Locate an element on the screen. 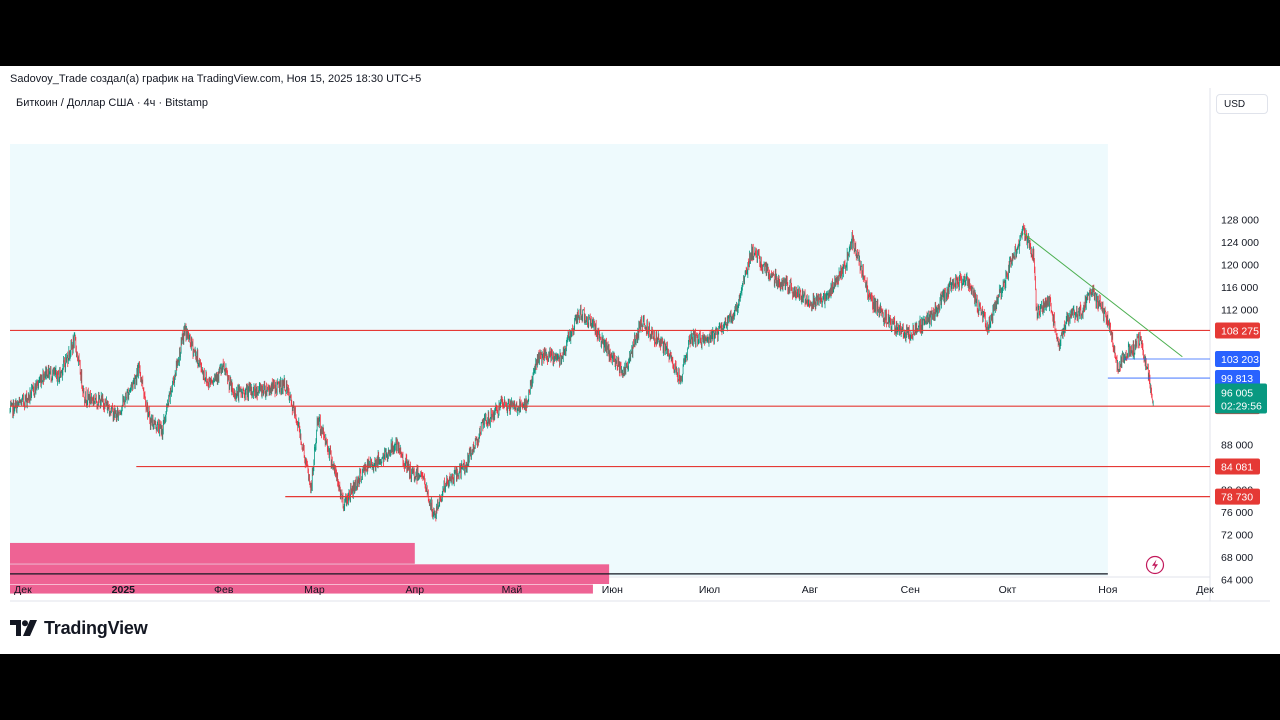 This screenshot has height=720, width=1280. price-tag-label: 99 813 is located at coordinates (1237, 379).